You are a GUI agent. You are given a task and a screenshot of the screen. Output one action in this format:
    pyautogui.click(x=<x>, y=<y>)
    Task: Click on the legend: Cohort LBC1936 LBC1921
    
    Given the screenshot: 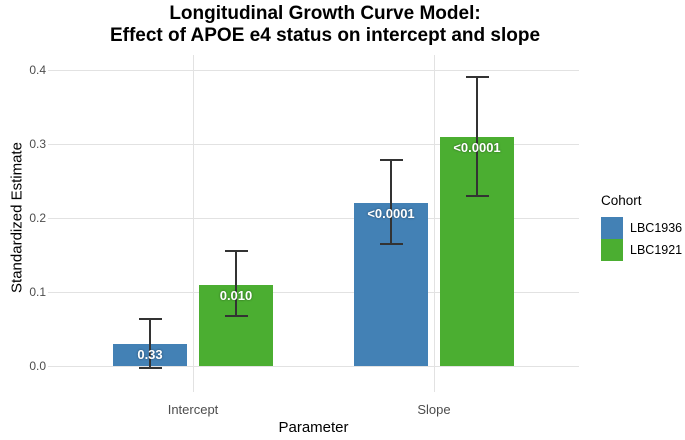 What is the action you would take?
    pyautogui.click(x=641, y=227)
    